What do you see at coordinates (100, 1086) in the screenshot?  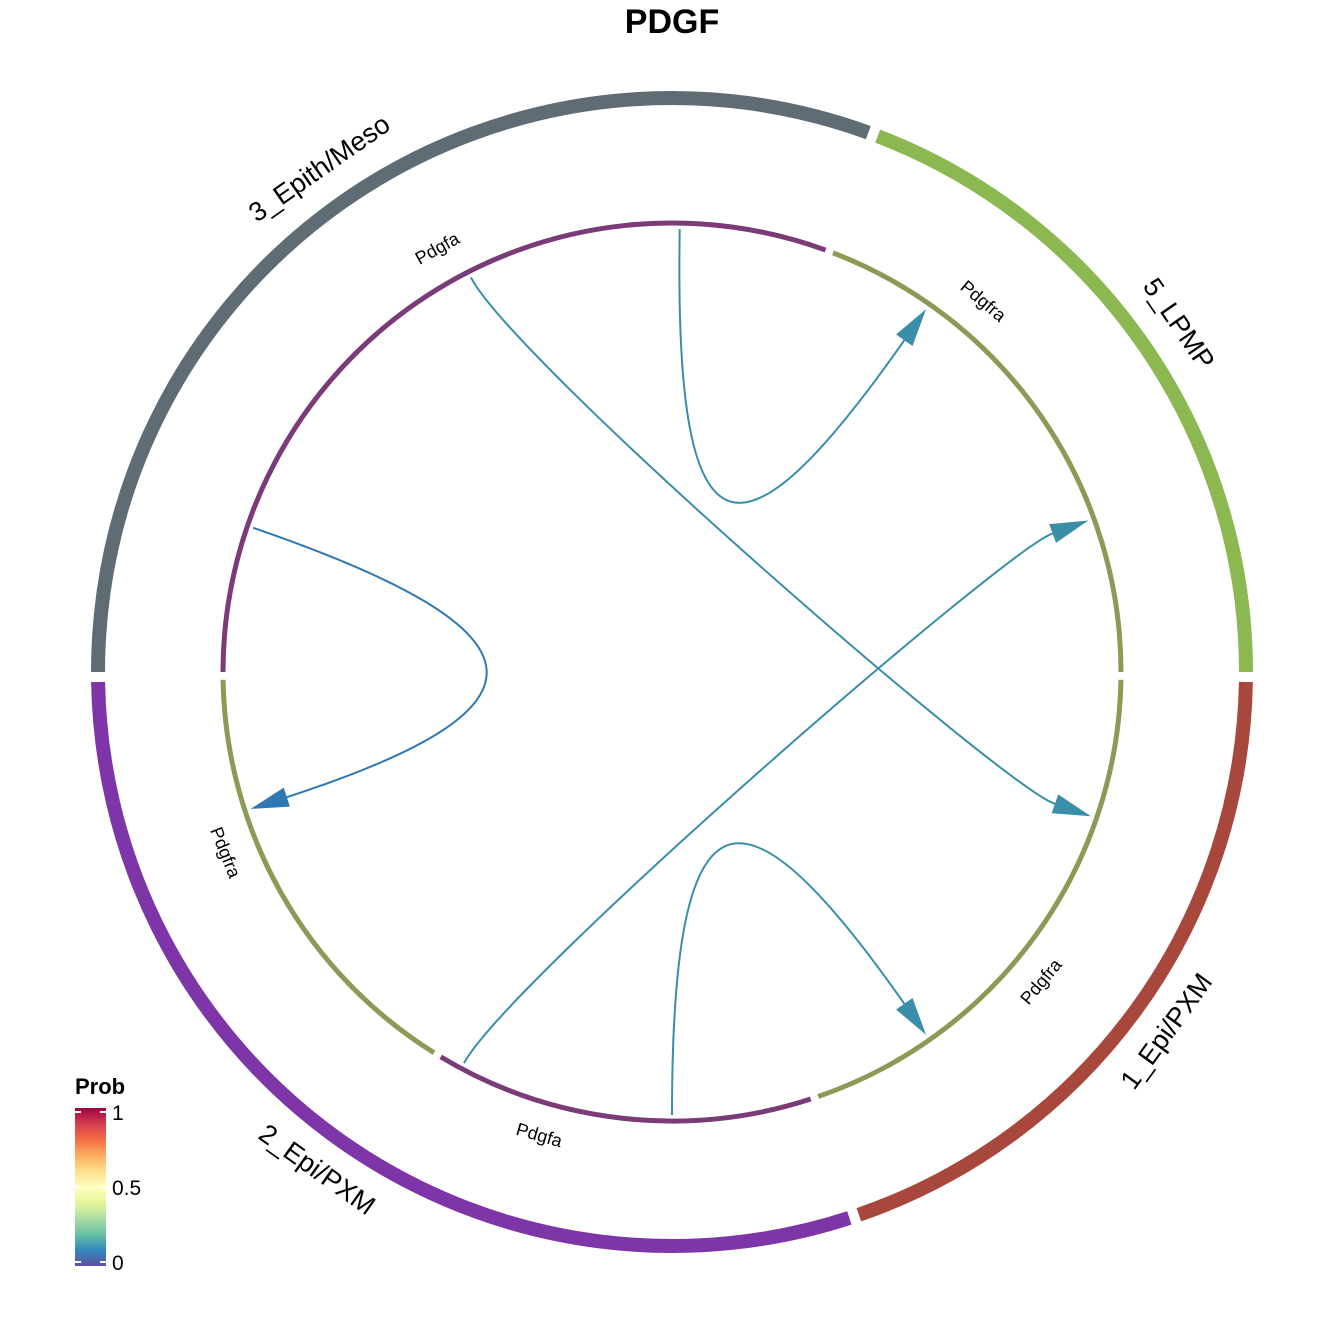 I see `legend-title: Prob` at bounding box center [100, 1086].